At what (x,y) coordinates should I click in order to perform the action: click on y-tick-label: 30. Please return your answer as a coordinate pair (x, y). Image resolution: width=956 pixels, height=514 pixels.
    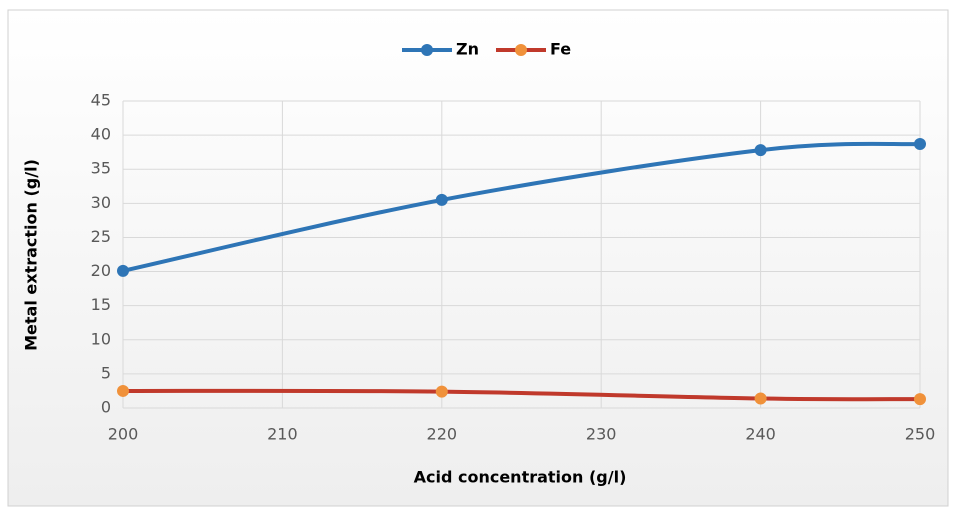
    Looking at the image, I should click on (101, 202).